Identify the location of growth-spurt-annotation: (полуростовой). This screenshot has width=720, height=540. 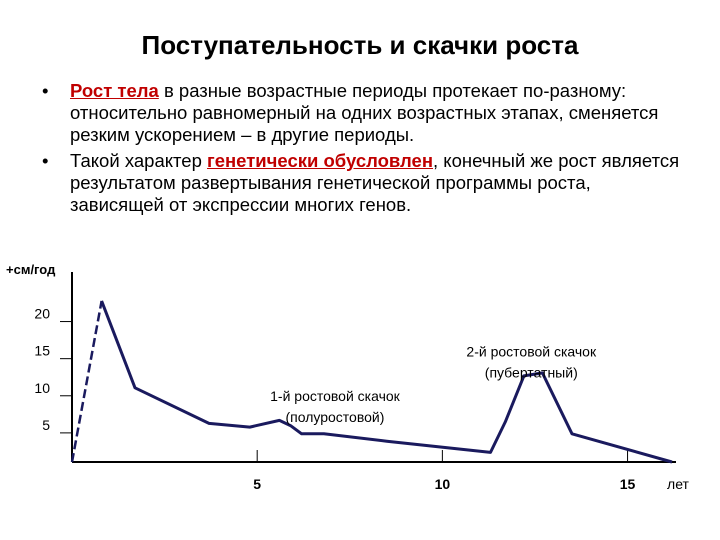
(335, 417).